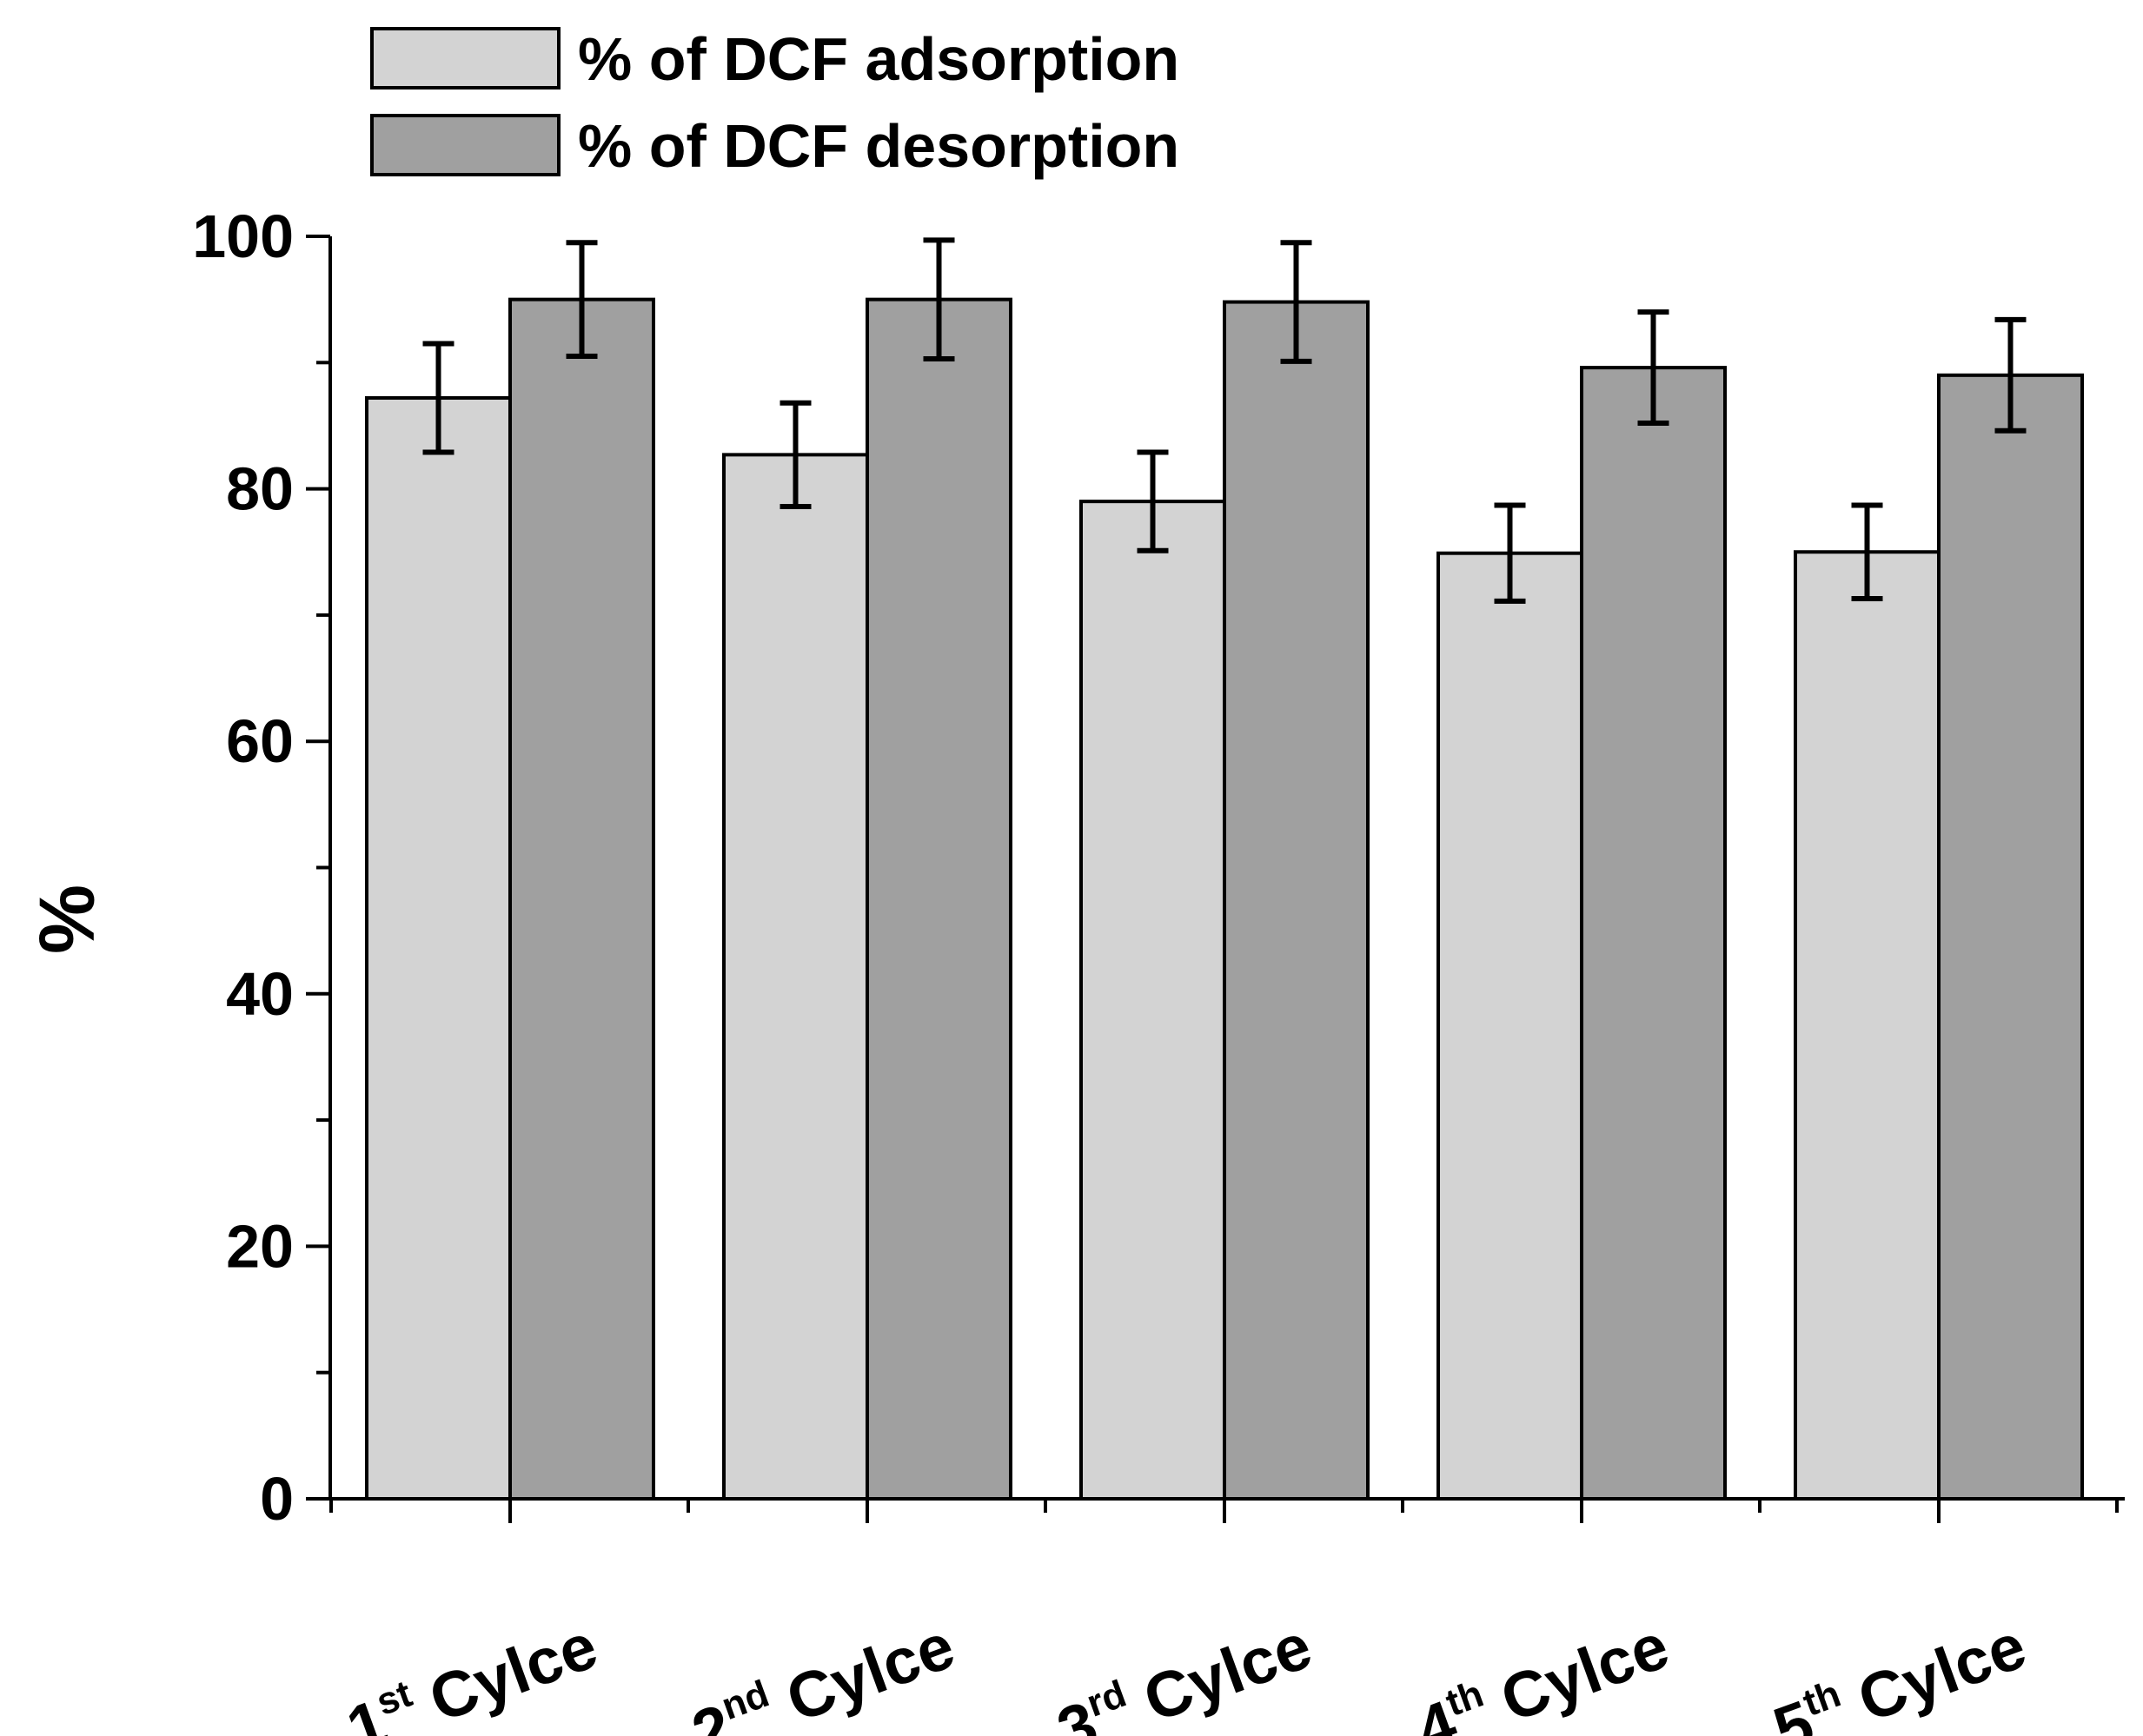 This screenshot has width=2143, height=1736. I want to click on y-tick-label: 40, so click(260, 994).